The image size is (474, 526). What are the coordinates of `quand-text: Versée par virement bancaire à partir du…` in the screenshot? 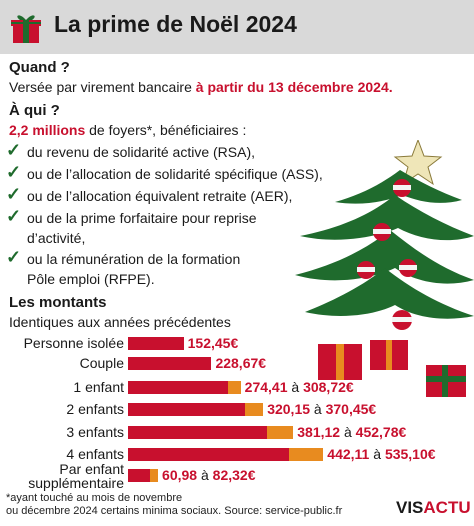 It's located at (201, 87).